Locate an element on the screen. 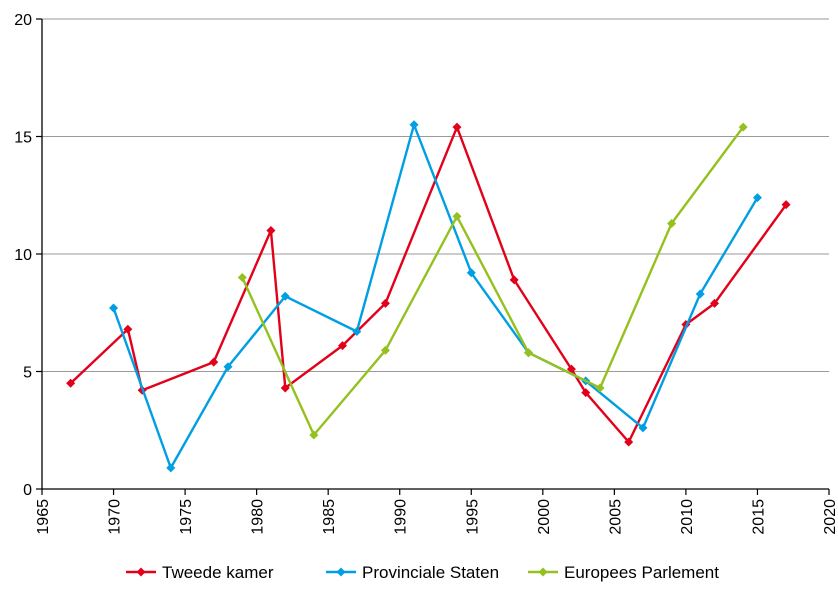 Image resolution: width=838 pixels, height=591 pixels. y-tick-label: 5 is located at coordinates (27, 373).